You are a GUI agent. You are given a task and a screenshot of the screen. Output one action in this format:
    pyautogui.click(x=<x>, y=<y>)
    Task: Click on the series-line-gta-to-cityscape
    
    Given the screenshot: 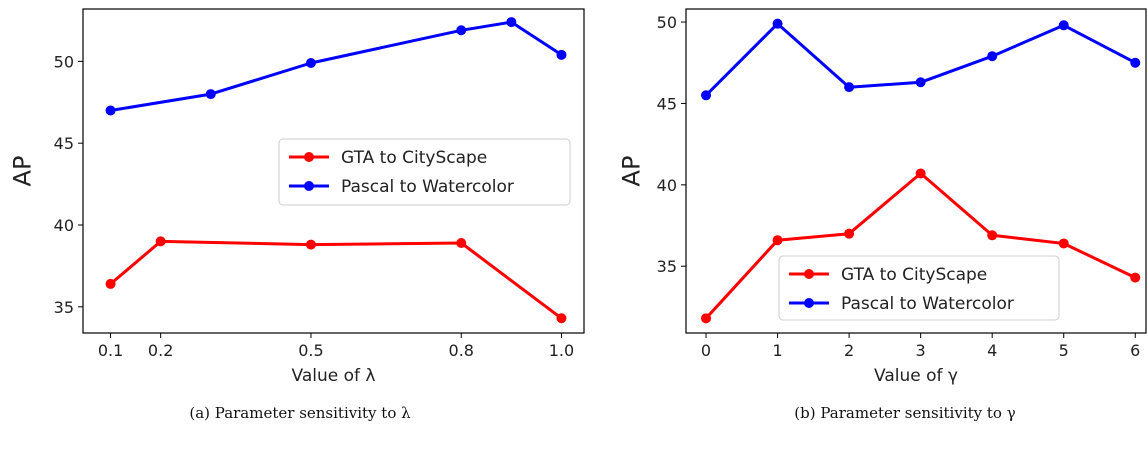 What is the action you would take?
    pyautogui.click(x=336, y=279)
    